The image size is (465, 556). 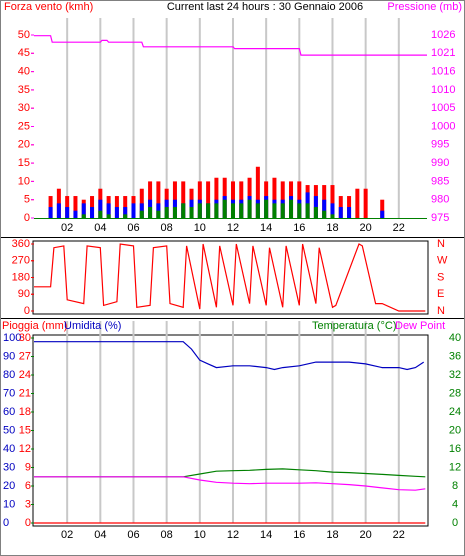 What do you see at coordinates (9, 393) in the screenshot?
I see `y-tick-label: 70` at bounding box center [9, 393].